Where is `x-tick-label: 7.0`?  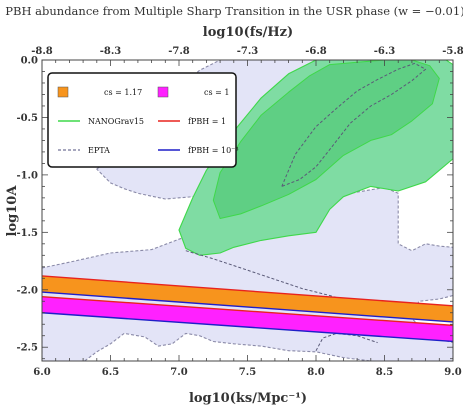
x-tick-label: 7.0 is located at coordinates (178, 372).